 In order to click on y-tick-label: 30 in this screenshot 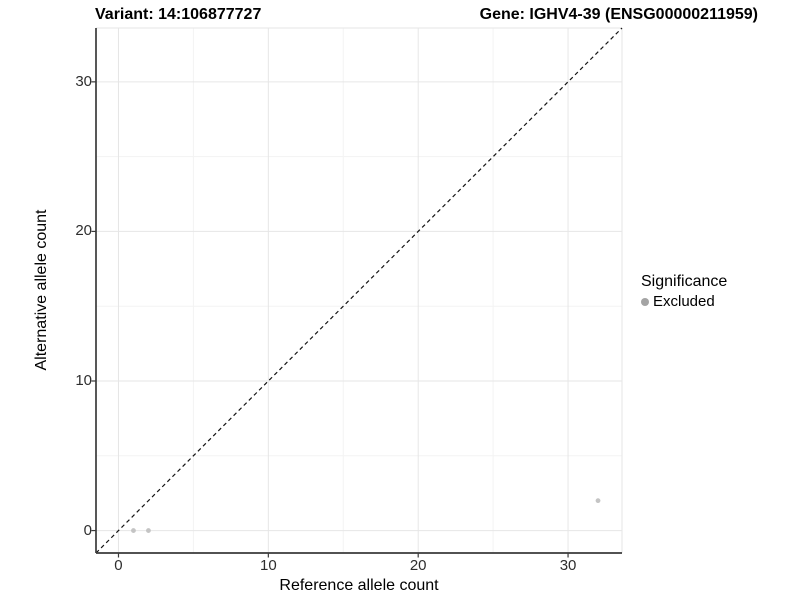, I will do `click(83, 81)`.